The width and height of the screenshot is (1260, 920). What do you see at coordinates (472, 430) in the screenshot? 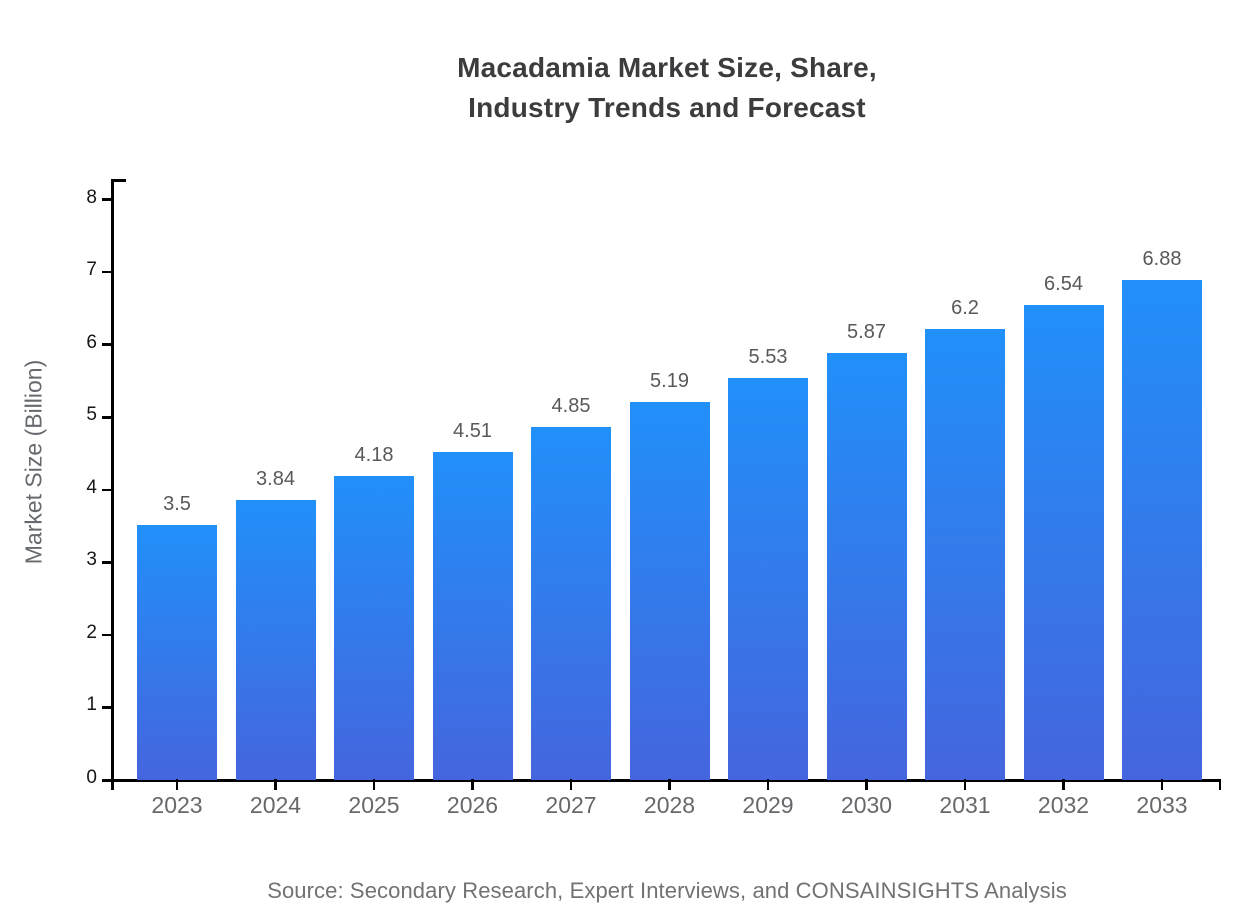
I see `bar-value-label-2026: 4.51` at bounding box center [472, 430].